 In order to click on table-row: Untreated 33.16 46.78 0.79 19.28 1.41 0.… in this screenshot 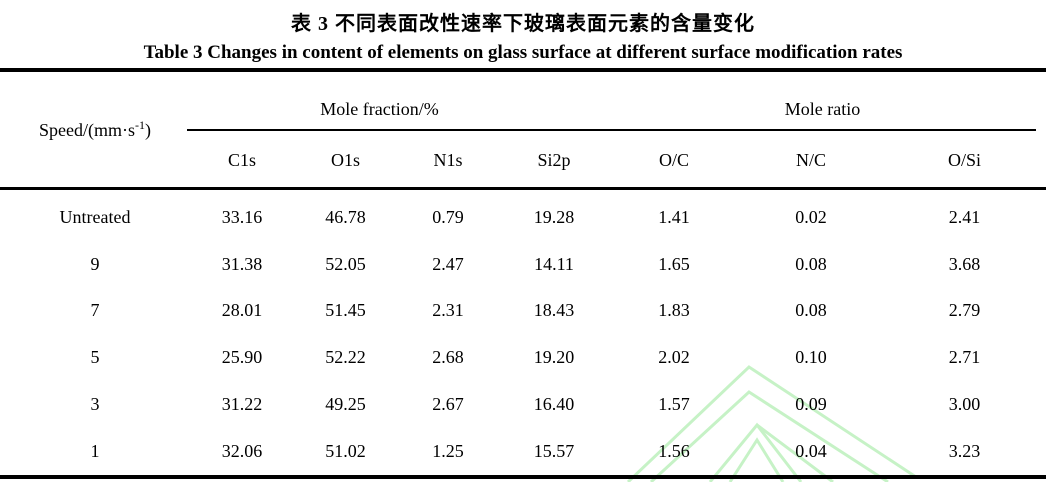, I will do `click(523, 217)`.